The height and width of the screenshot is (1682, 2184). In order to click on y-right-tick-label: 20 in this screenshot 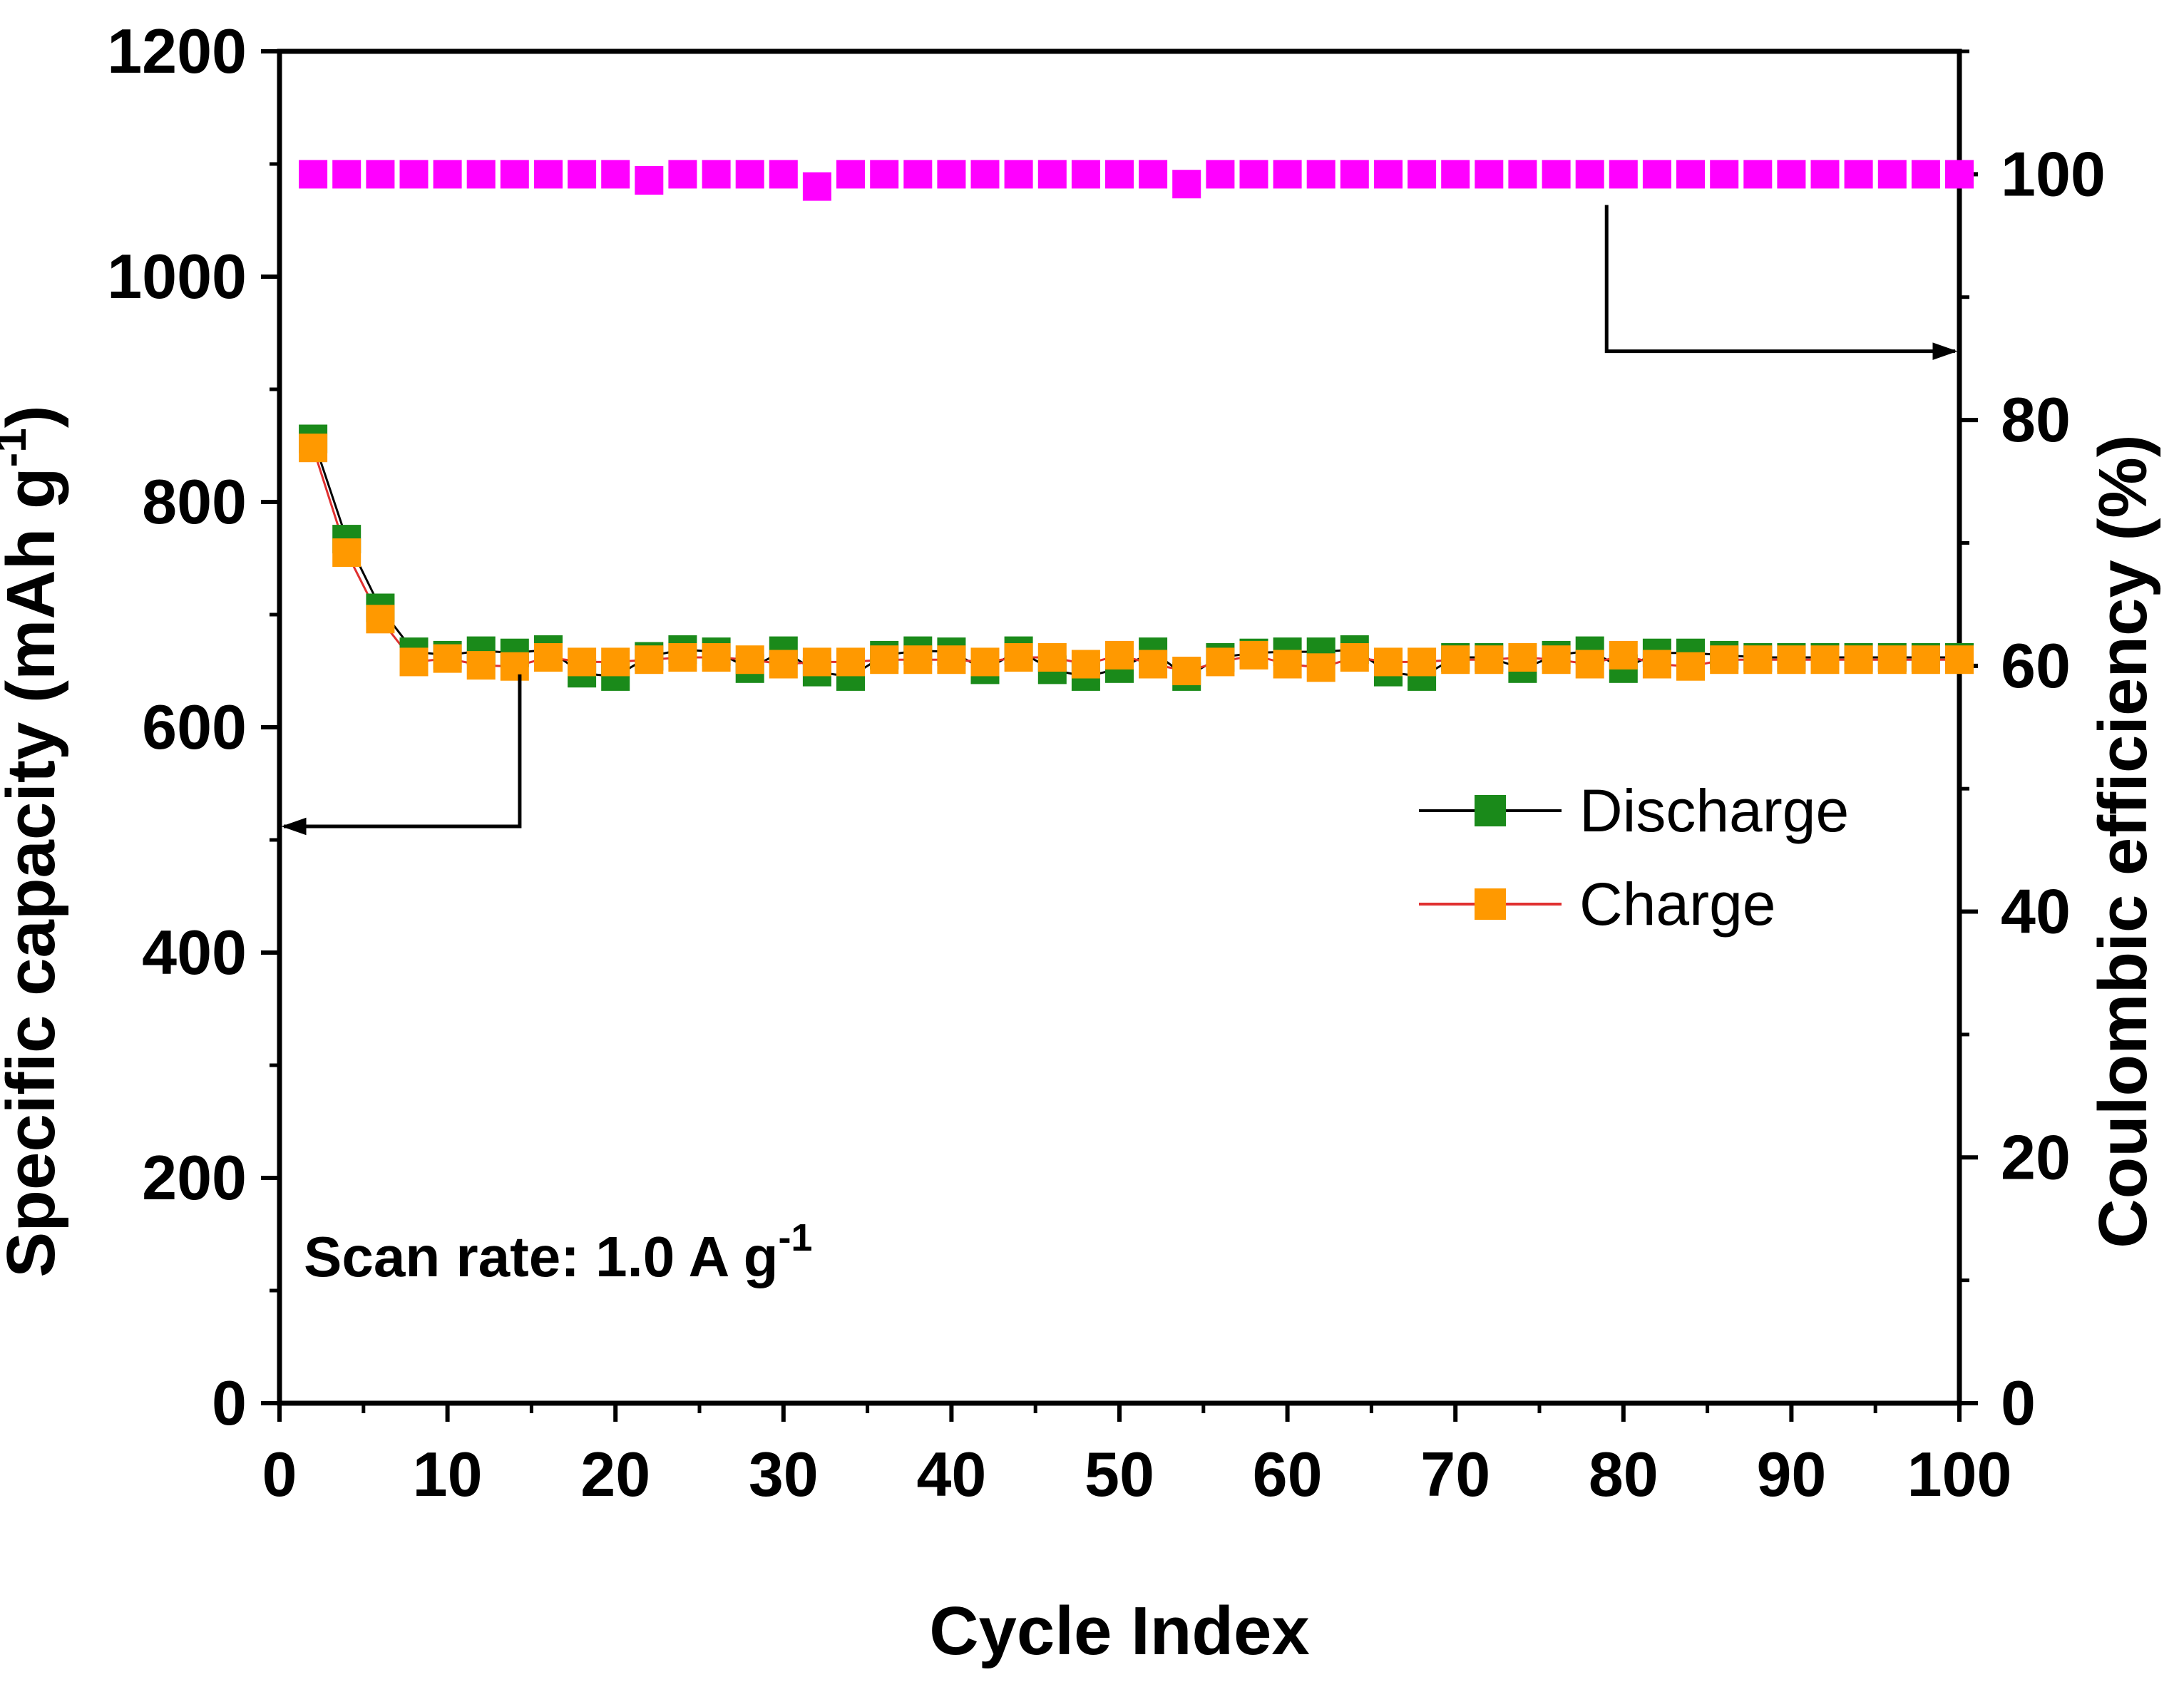, I will do `click(2036, 1157)`.